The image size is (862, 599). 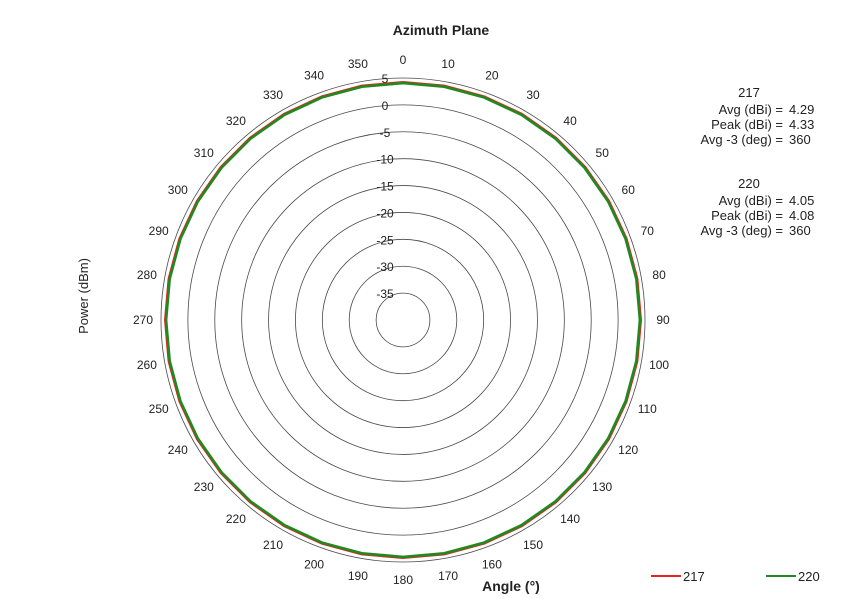 What do you see at coordinates (159, 409) in the screenshot?
I see `angle-tick-label: 250` at bounding box center [159, 409].